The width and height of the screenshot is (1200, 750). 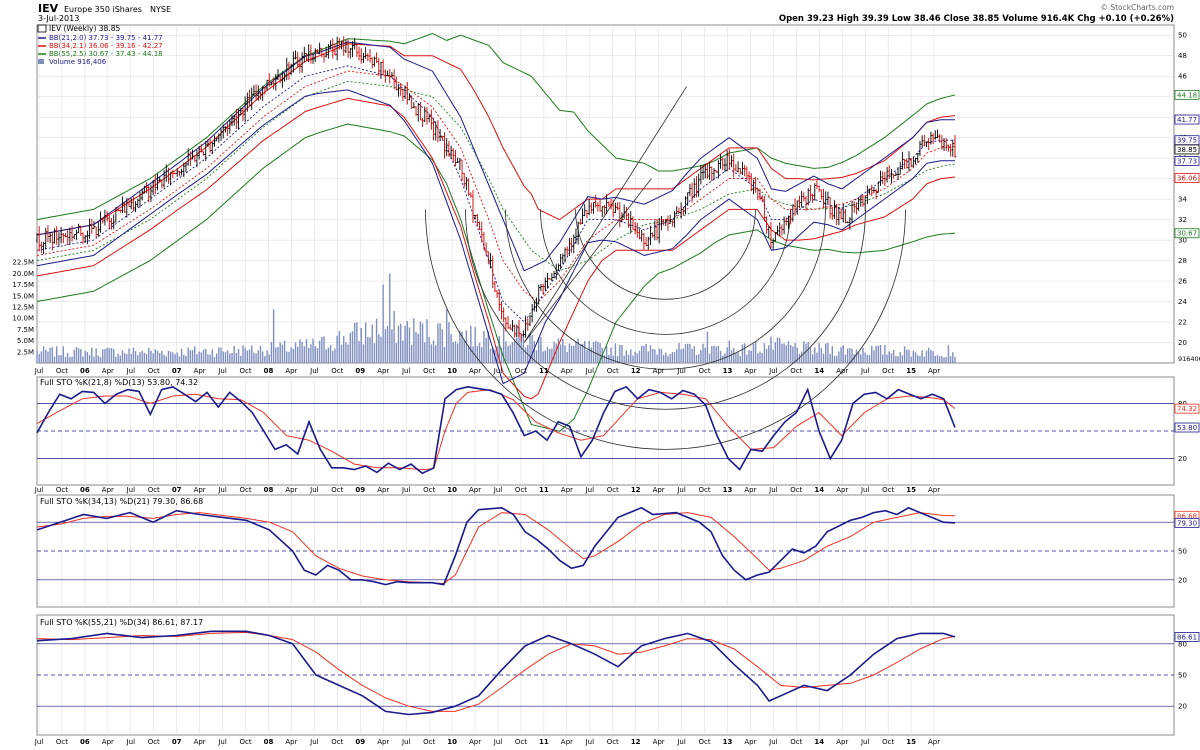 I want to click on price-tick-label: 50, so click(x=1182, y=36).